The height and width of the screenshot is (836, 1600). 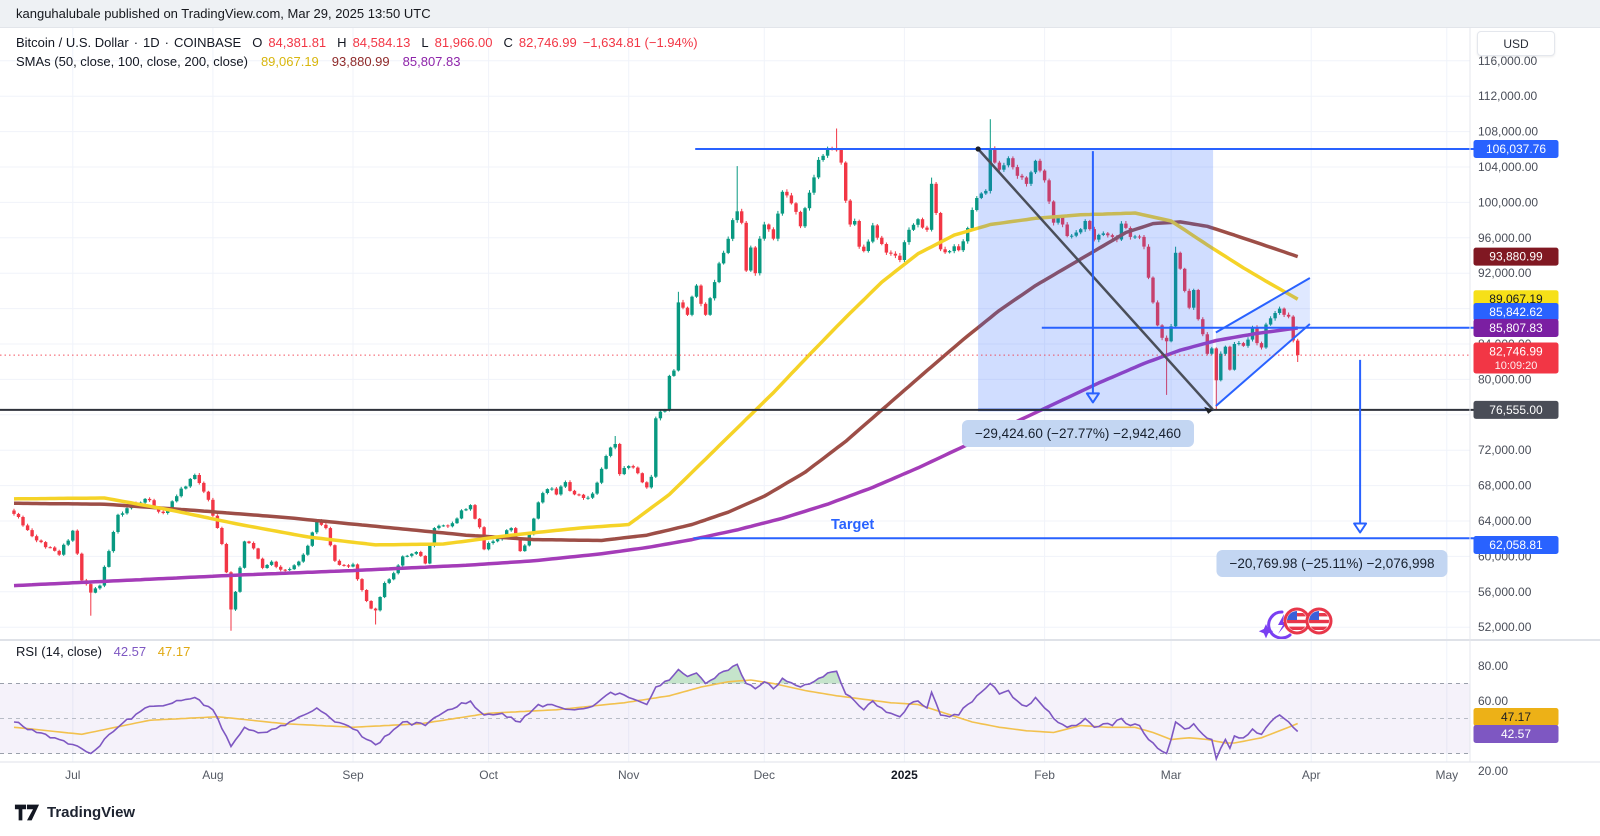 I want to click on axis-badge: 76,555.00, so click(x=1516, y=409).